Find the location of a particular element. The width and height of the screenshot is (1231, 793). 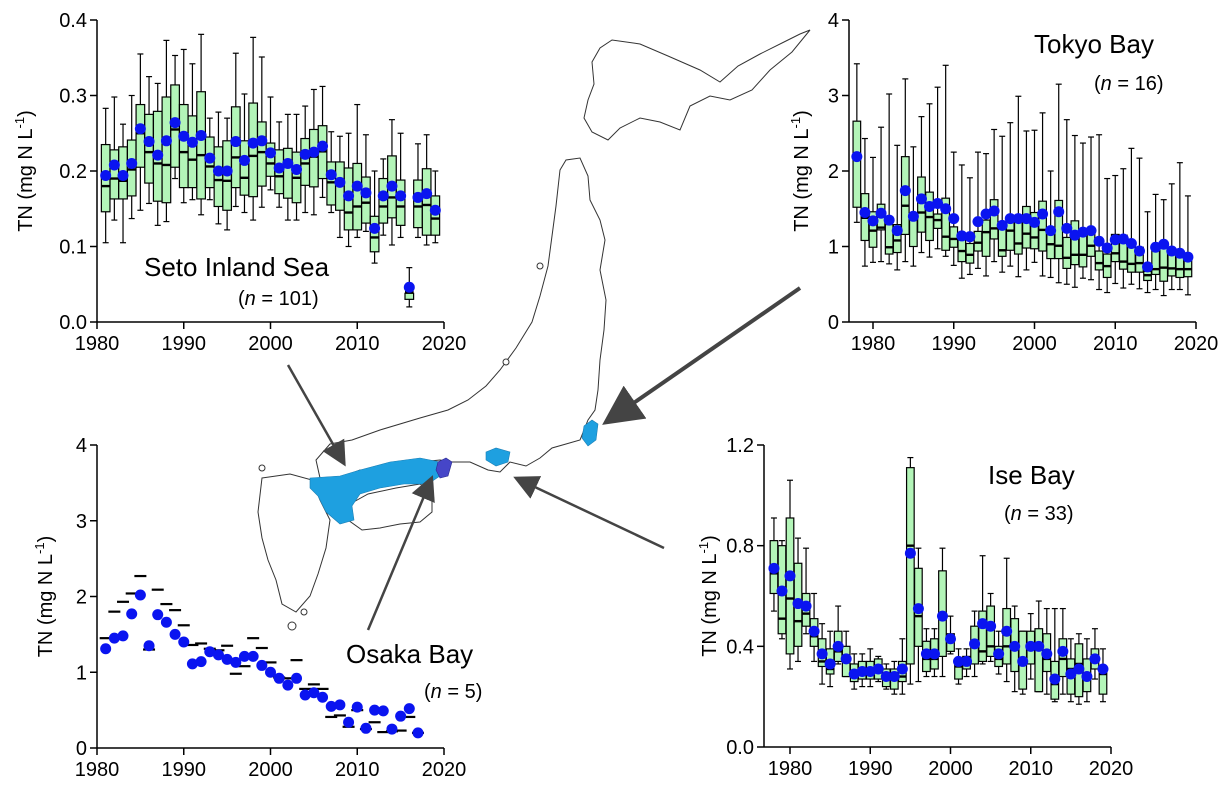

tokyo-xtick-label: 1990 is located at coordinates (954, 344).